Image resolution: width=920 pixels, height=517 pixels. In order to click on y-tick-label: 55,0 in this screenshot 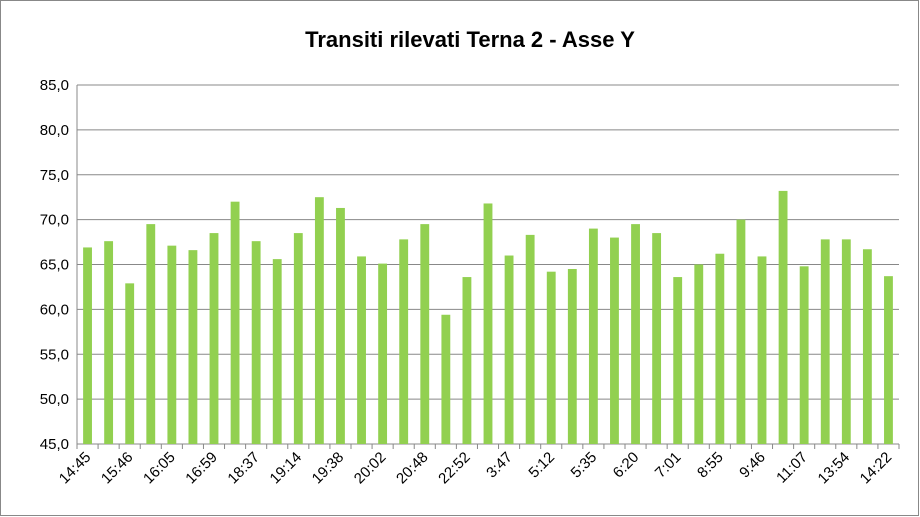, I will do `click(54, 354)`.